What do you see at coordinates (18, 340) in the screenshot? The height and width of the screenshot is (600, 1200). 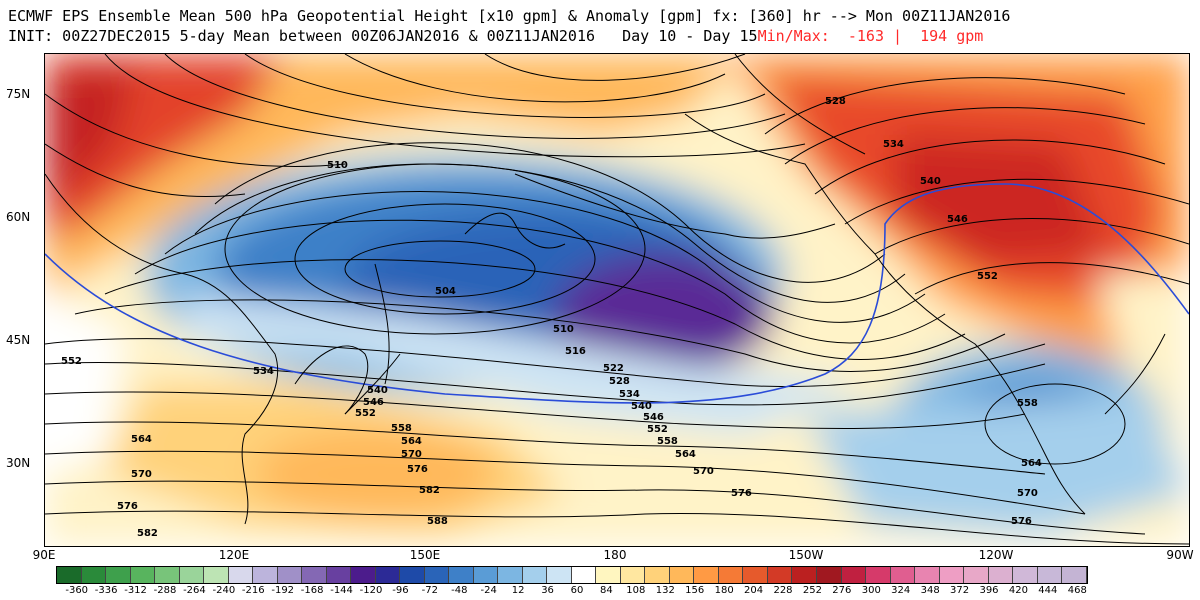 I see `lat-label-45n: 45N` at bounding box center [18, 340].